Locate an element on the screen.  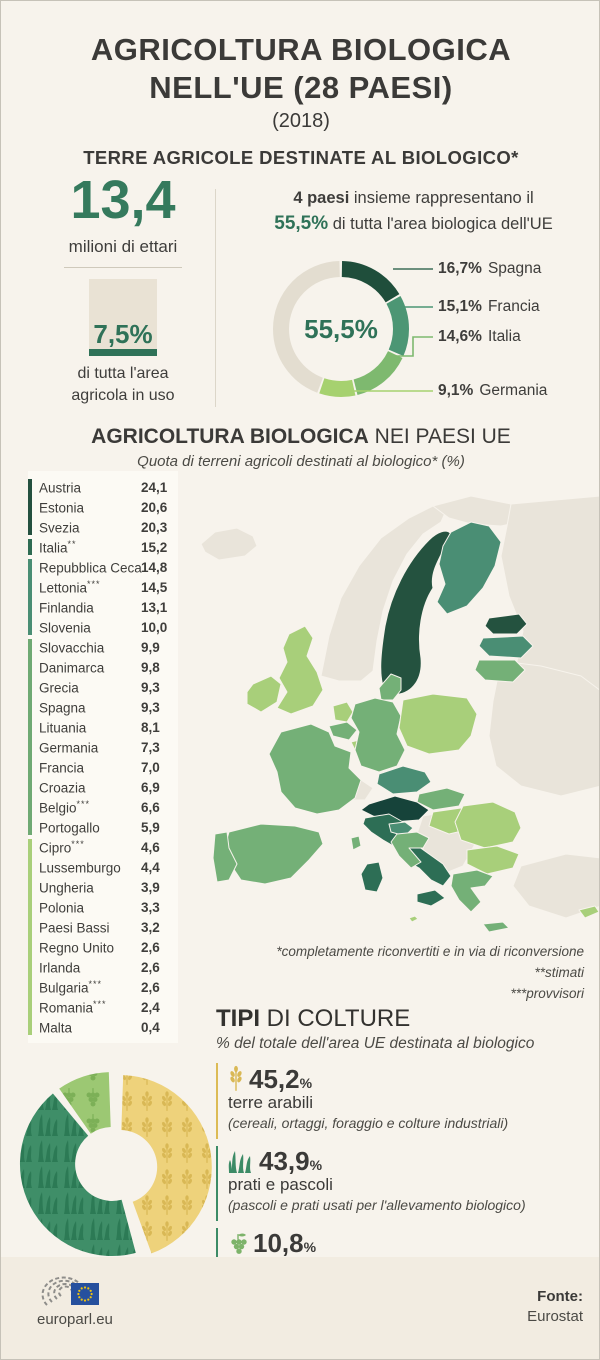
slice-arable is located at coordinates (166, 1164).